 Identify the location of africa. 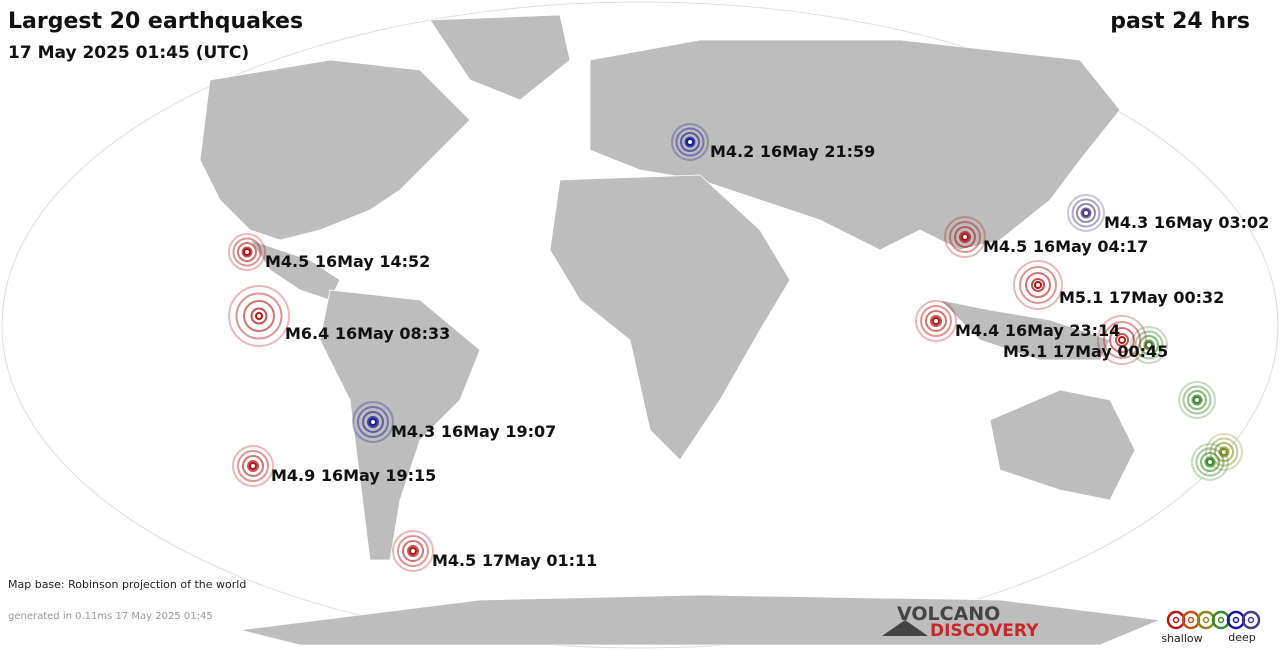
(670, 317).